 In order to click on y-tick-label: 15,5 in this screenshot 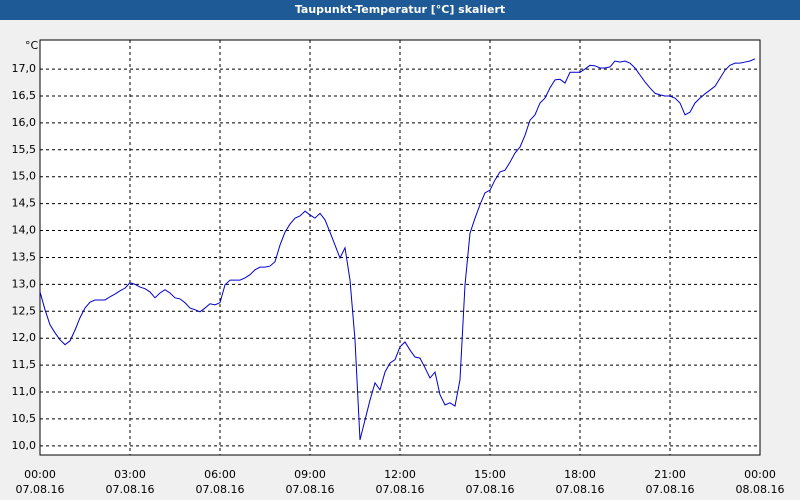, I will do `click(24, 149)`.